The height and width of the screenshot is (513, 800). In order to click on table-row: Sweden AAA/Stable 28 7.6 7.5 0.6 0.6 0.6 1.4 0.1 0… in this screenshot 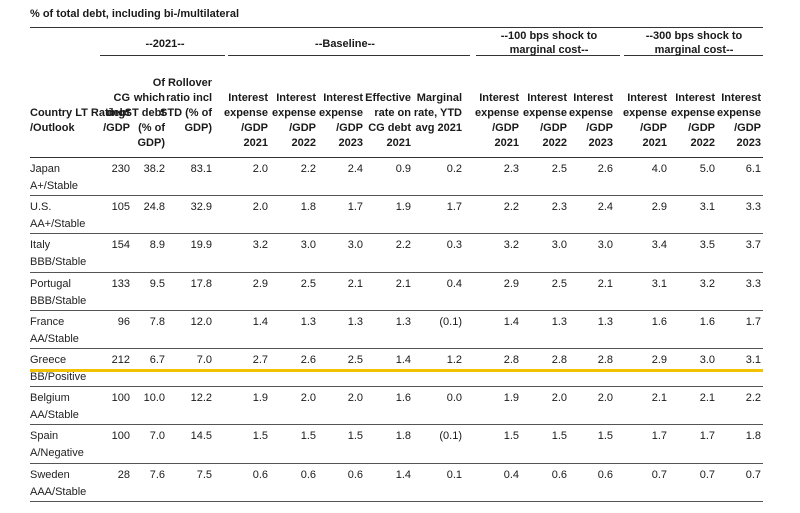, I will do `click(396, 483)`.